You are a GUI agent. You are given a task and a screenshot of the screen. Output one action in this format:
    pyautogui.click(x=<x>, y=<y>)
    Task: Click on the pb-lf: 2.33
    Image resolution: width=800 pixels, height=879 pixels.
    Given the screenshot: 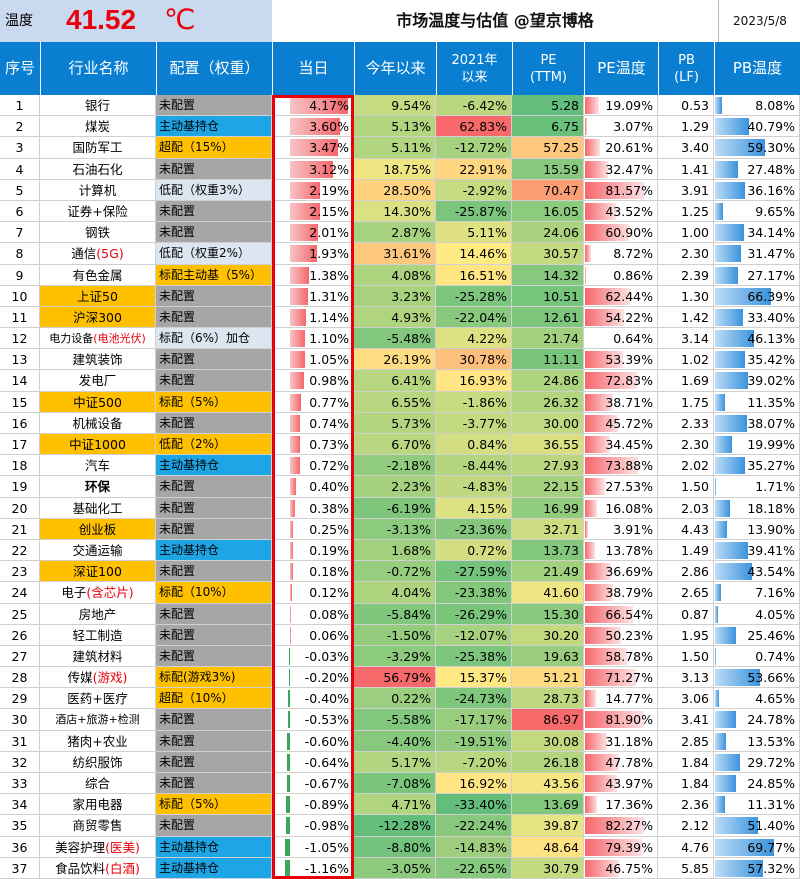 What is the action you would take?
    pyautogui.click(x=686, y=423)
    